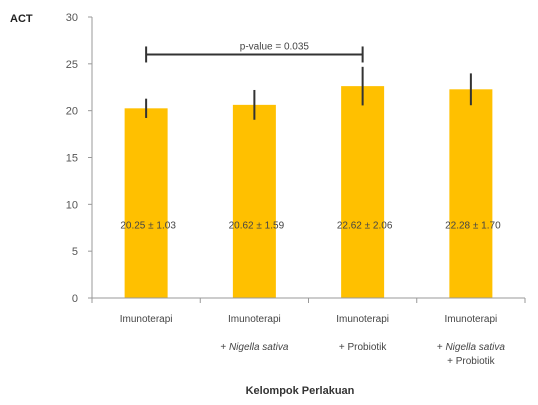 The height and width of the screenshot is (405, 538). What do you see at coordinates (300, 391) in the screenshot?
I see `x-axis-label: Kelompok Perlakuan` at bounding box center [300, 391].